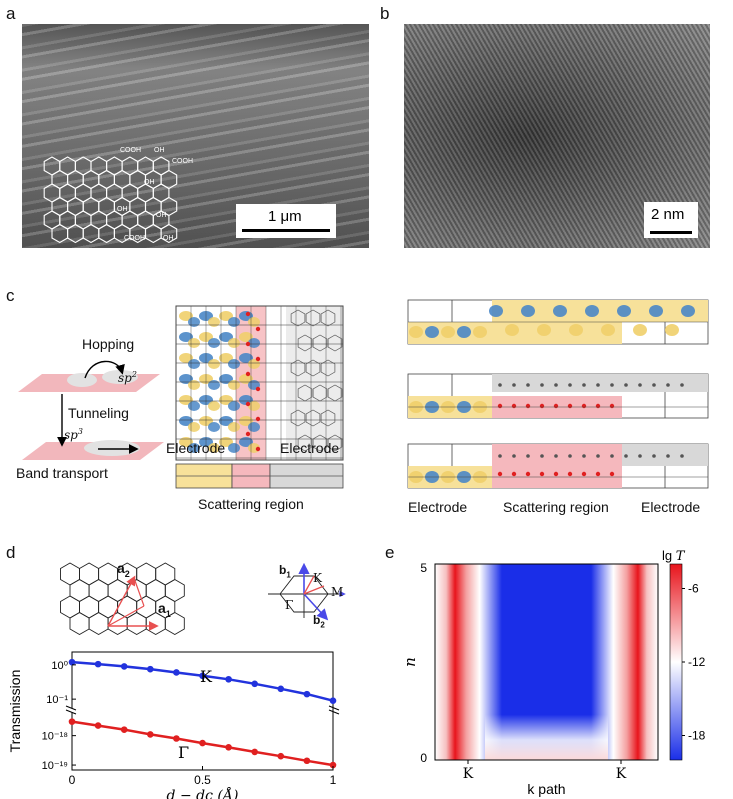 The height and width of the screenshot is (799, 733). What do you see at coordinates (161, 215) in the screenshot?
I see `oh-label-4: OH` at bounding box center [161, 215].